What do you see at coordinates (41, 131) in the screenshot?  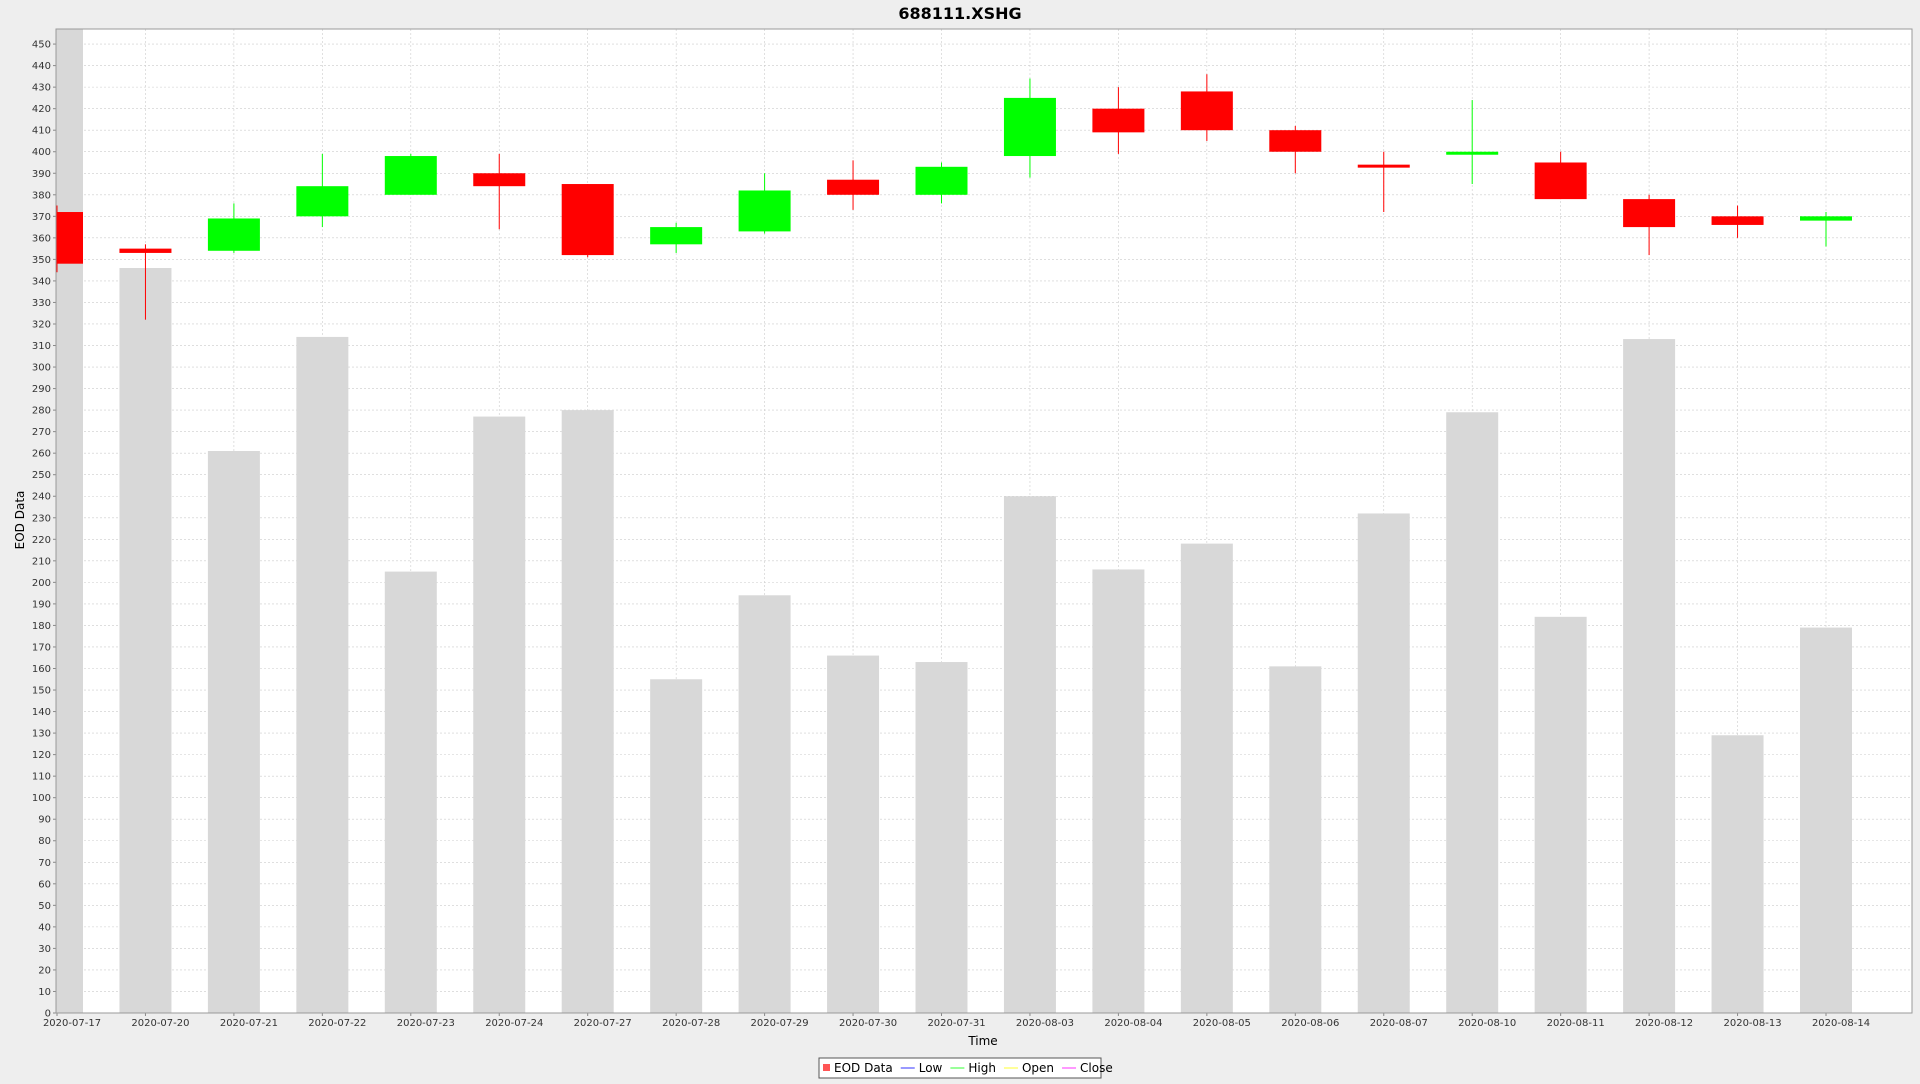 I see `y-tick-label: 410` at bounding box center [41, 131].